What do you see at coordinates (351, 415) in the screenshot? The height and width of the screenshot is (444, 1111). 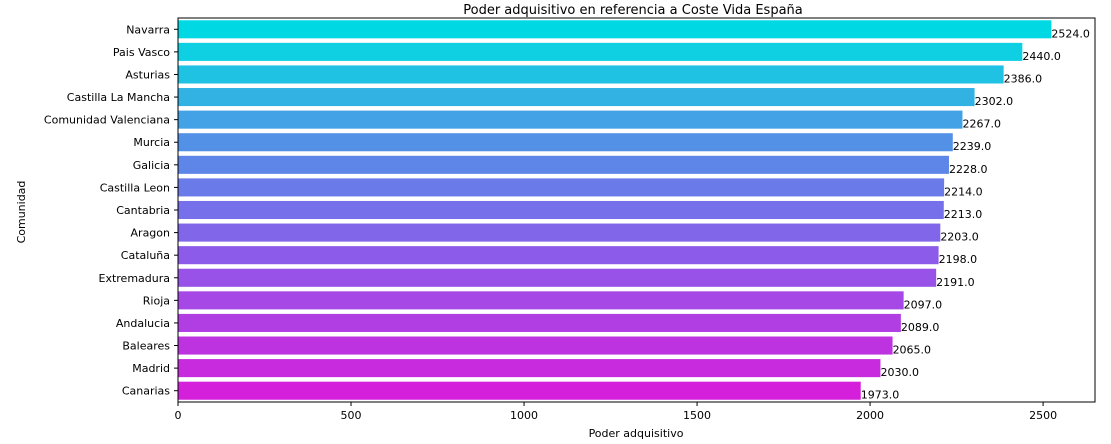 I see `x-tick-label: 500` at bounding box center [351, 415].